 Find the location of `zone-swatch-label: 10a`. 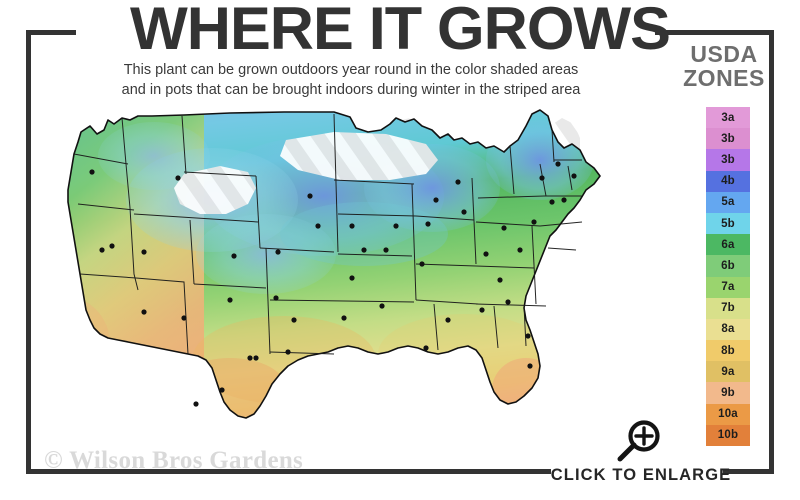

zone-swatch-label: 10a is located at coordinates (728, 414).